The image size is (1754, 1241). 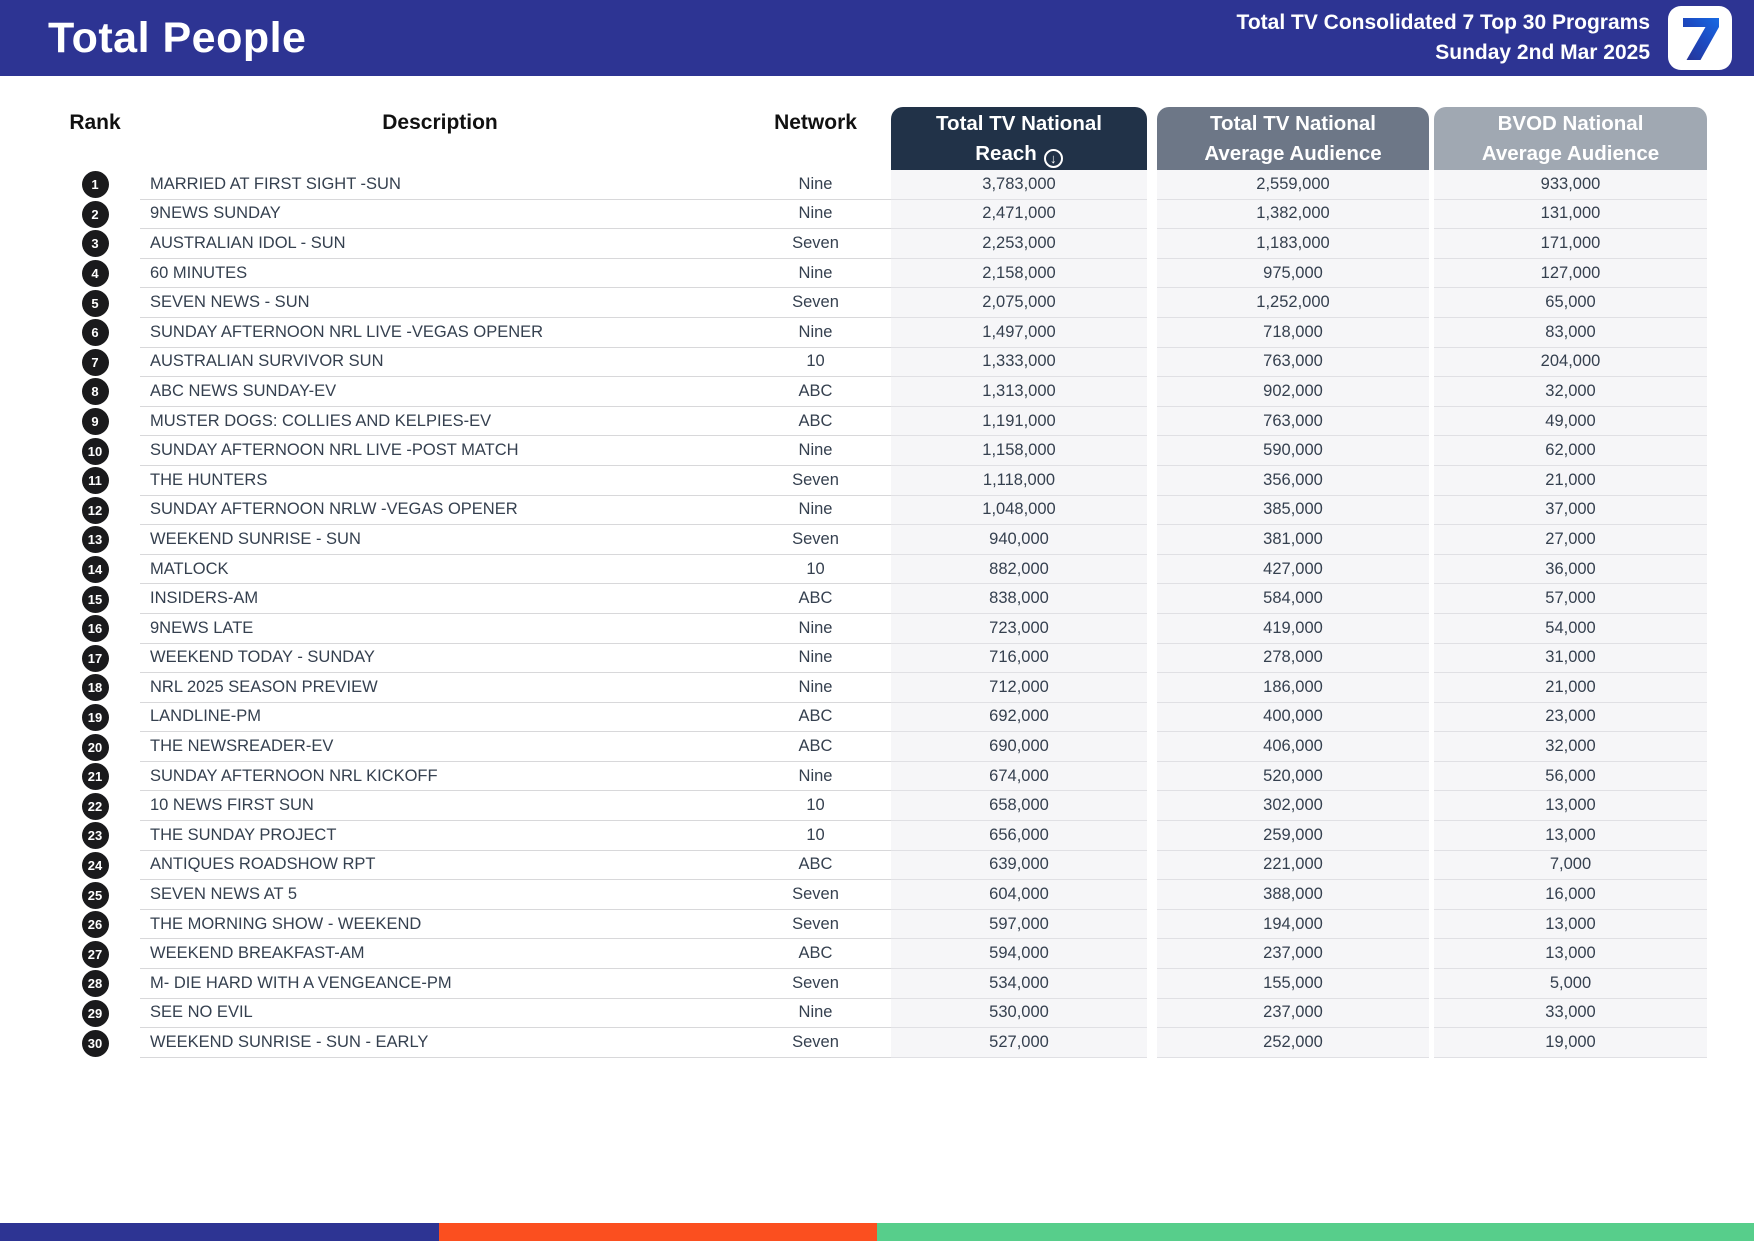 I want to click on total-tv-reach-value: 639,000, so click(x=1019, y=865).